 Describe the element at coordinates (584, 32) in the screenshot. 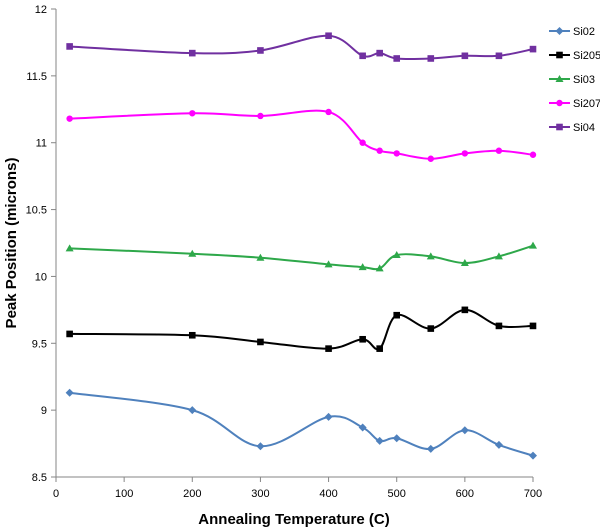

I see `legend-label-si02: Si02` at that location.